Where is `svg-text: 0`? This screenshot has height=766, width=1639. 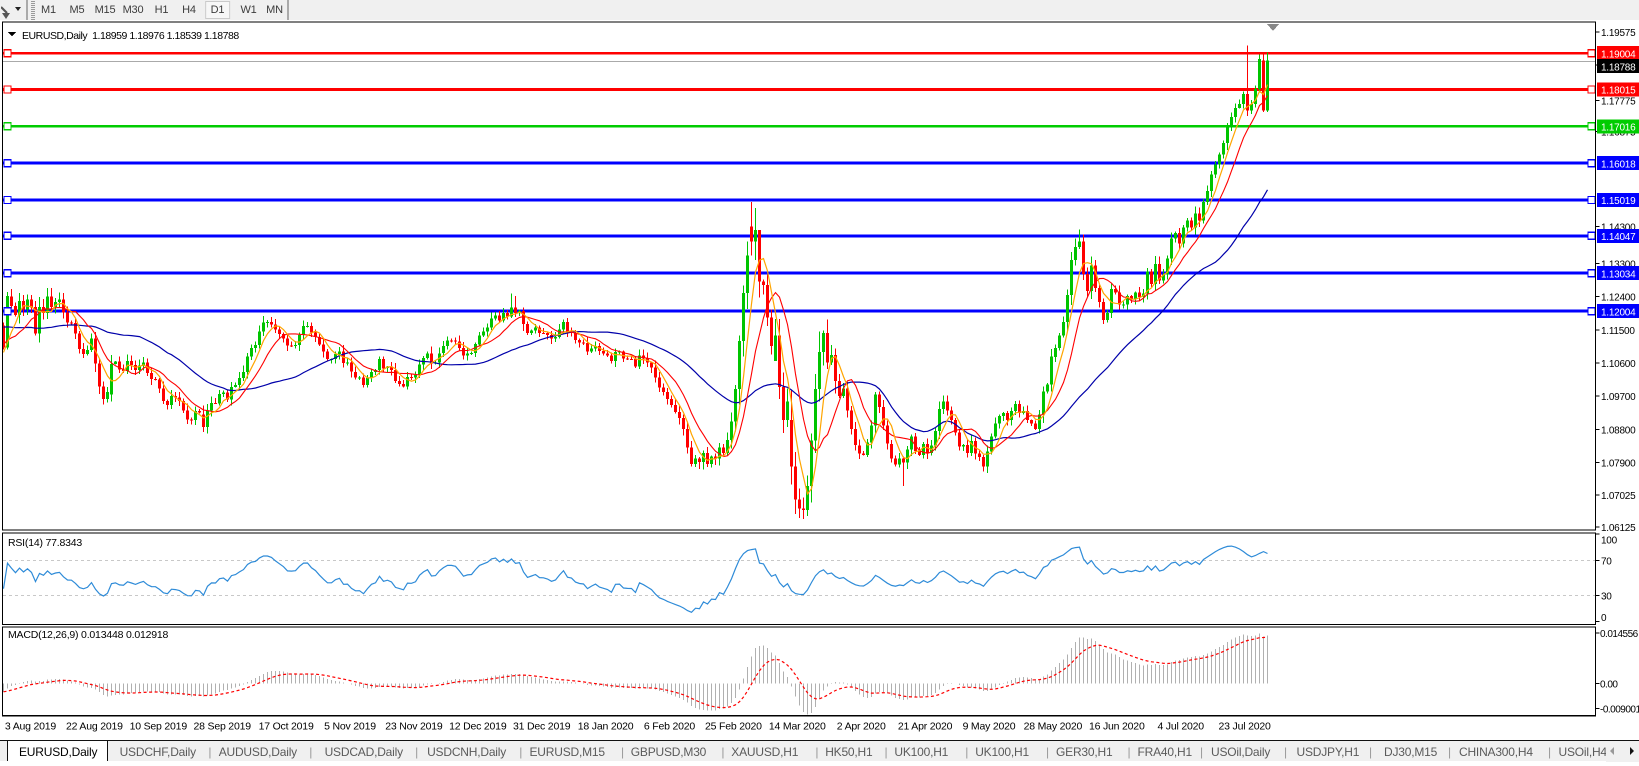
svg-text: 0 is located at coordinates (1604, 618).